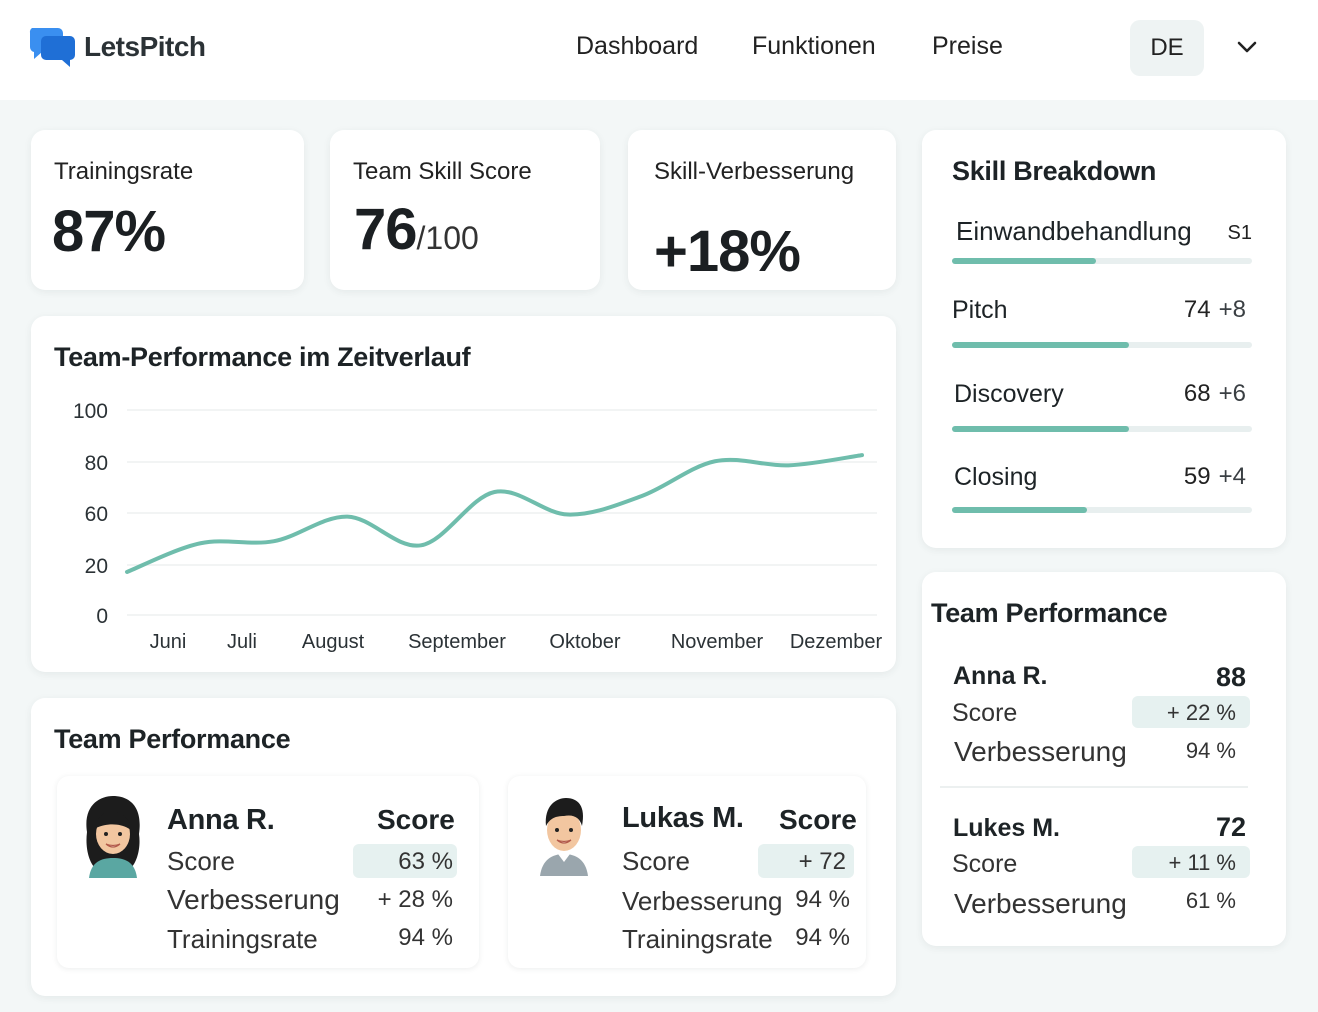 The image size is (1318, 1012). I want to click on member-score-value: + 72, so click(822, 861).